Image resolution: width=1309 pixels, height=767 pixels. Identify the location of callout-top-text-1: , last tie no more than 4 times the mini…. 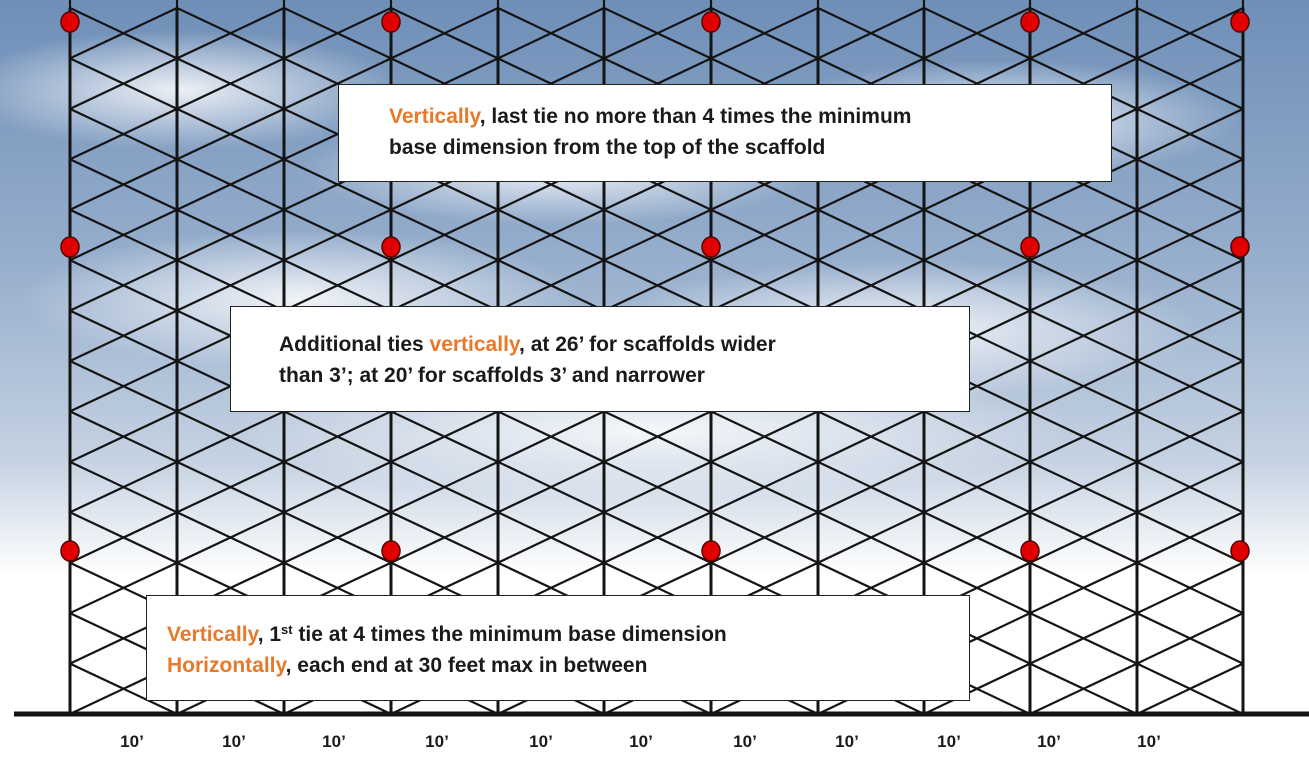
(695, 116).